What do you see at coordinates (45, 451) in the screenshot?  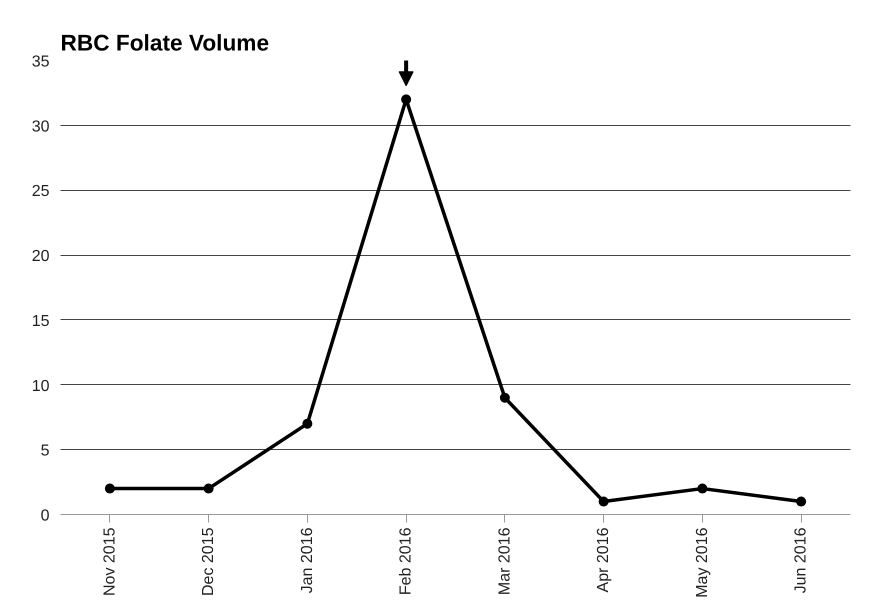 I see `y-tick-label: 5` at bounding box center [45, 451].